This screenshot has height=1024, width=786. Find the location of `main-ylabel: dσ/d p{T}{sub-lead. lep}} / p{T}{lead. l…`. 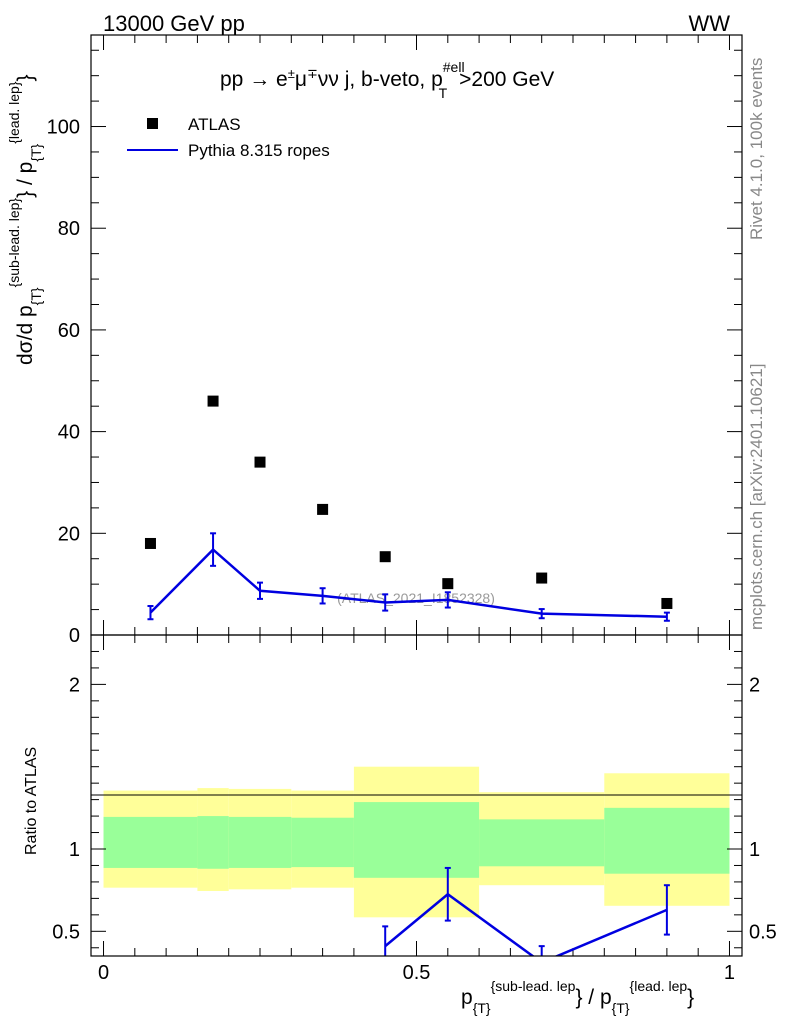

main-ylabel: dσ/d p{T}{sub-lead. lep}} / p{T}{lead. l… is located at coordinates (25, 219).